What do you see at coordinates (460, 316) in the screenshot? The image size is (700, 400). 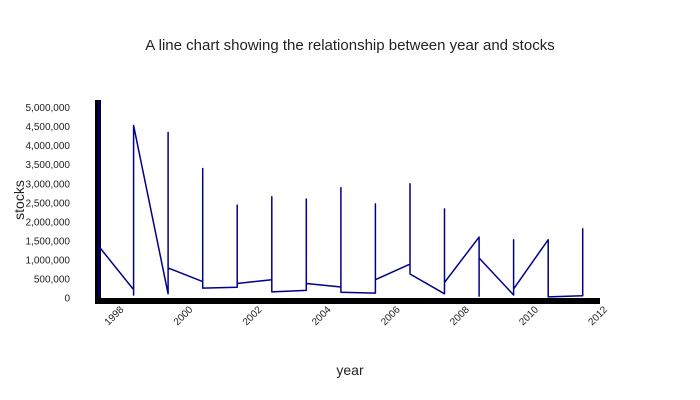 I see `x-tick-label: 2008` at bounding box center [460, 316].